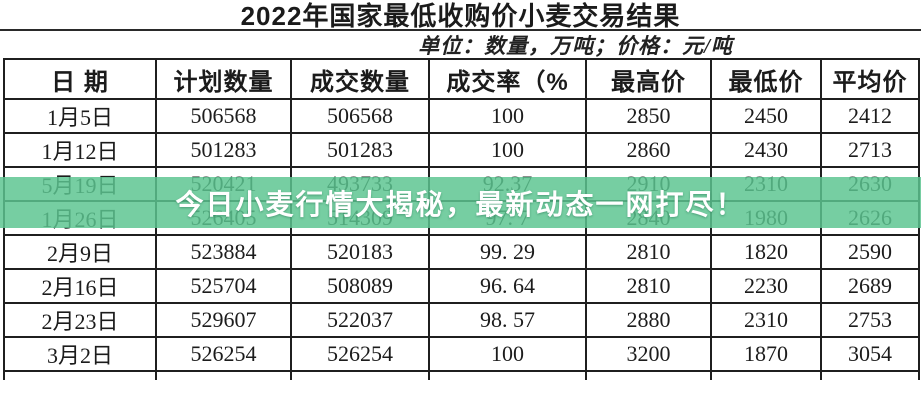  I want to click on table-row: 2月16日 525704 508089 96. 64 2810 2230 2689, so click(461, 286).